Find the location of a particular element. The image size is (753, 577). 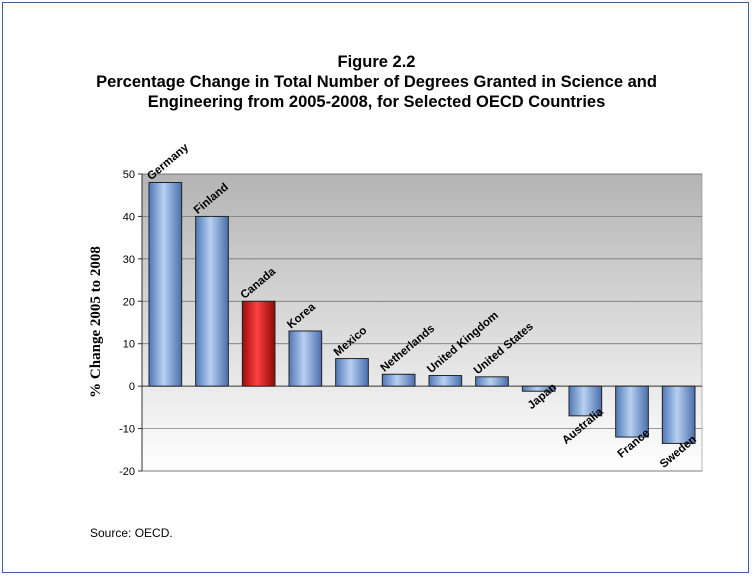

bar-netherlands is located at coordinates (398, 380).